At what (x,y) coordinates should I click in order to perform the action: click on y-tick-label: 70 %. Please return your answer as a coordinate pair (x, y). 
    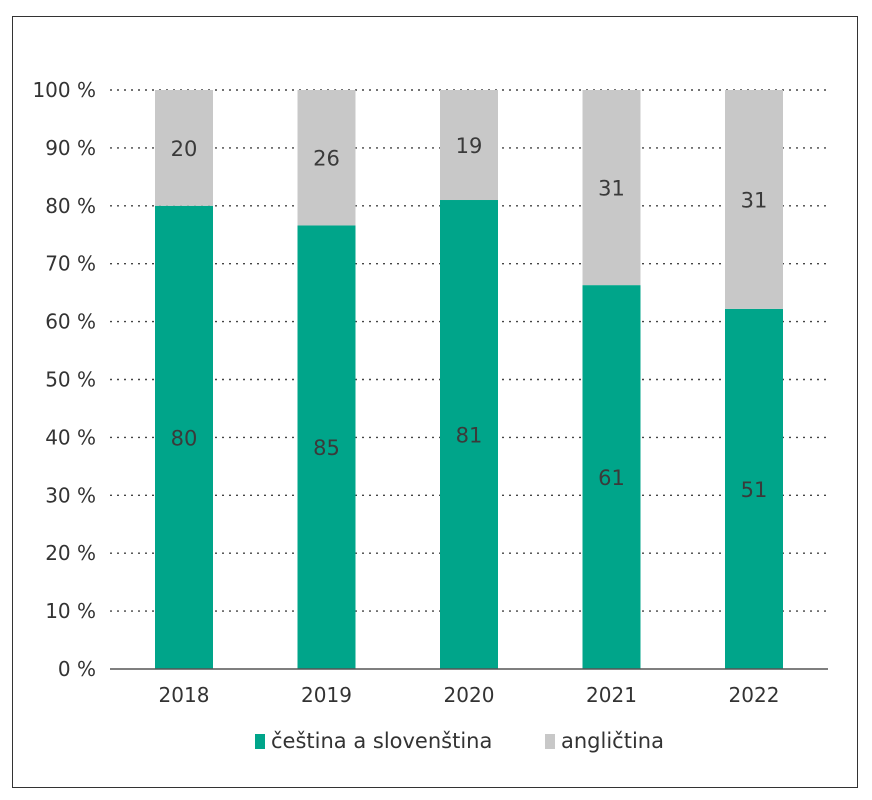
    Looking at the image, I should click on (70, 264).